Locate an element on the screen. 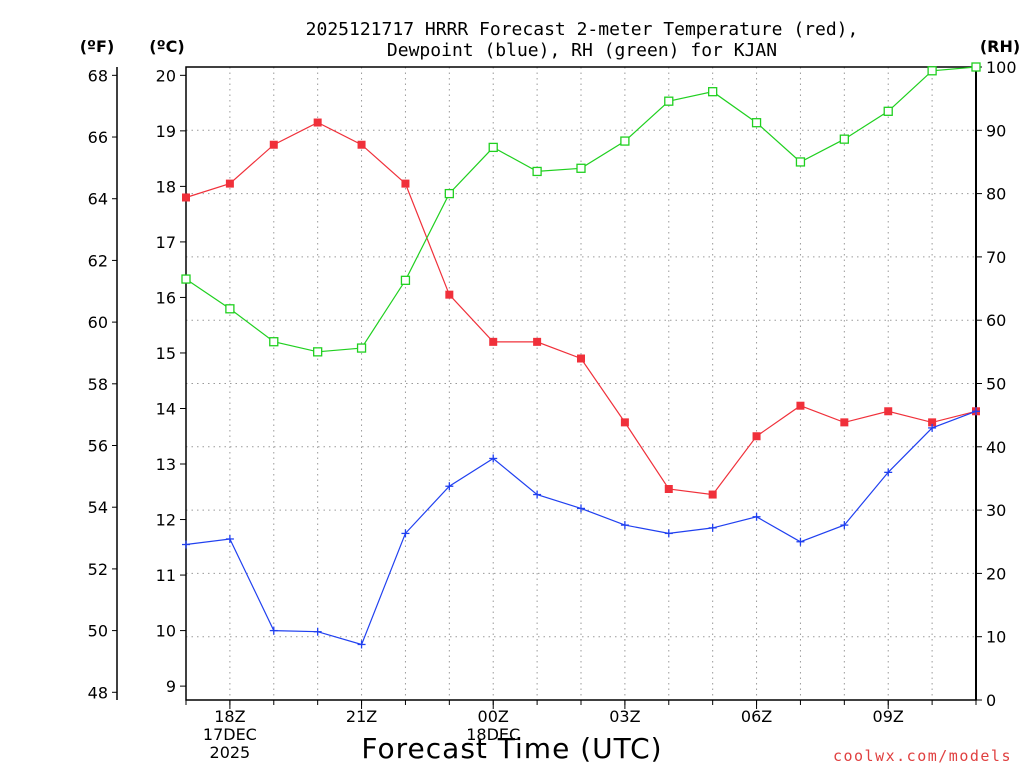 This screenshot has height=768, width=1024. celsius-tick-label: 15 is located at coordinates (166, 353).